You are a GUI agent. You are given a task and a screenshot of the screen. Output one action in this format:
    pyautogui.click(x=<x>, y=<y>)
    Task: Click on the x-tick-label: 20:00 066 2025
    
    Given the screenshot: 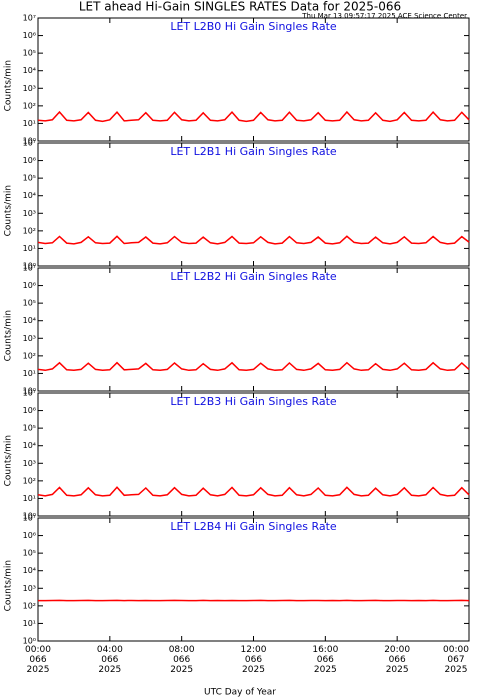 What is the action you would take?
    pyautogui.click(x=397, y=660)
    